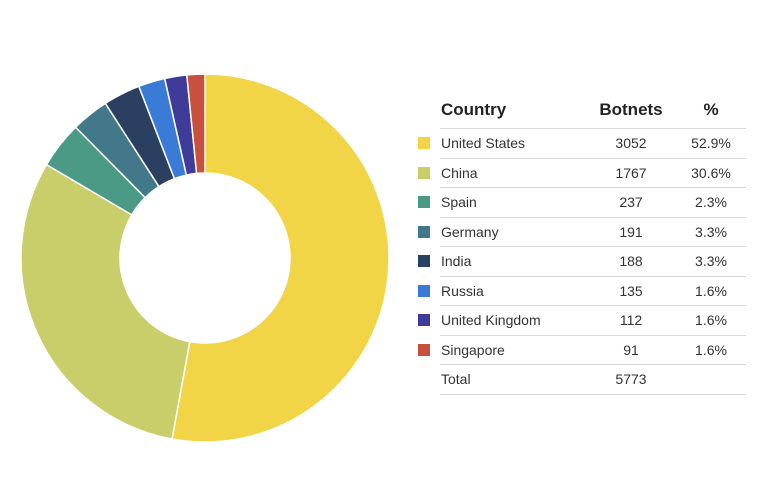 This screenshot has width=768, height=486. Describe the element at coordinates (513, 349) in the screenshot. I see `cell-country: Singapore` at that location.